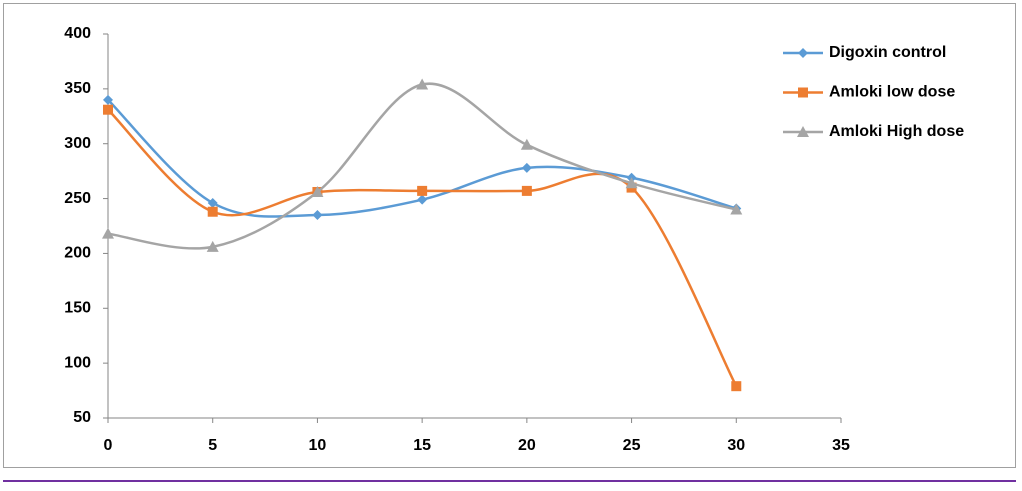 This screenshot has height=491, width=1022. Describe the element at coordinates (896, 131) in the screenshot. I see `legend-label: Amloki High dose` at that location.